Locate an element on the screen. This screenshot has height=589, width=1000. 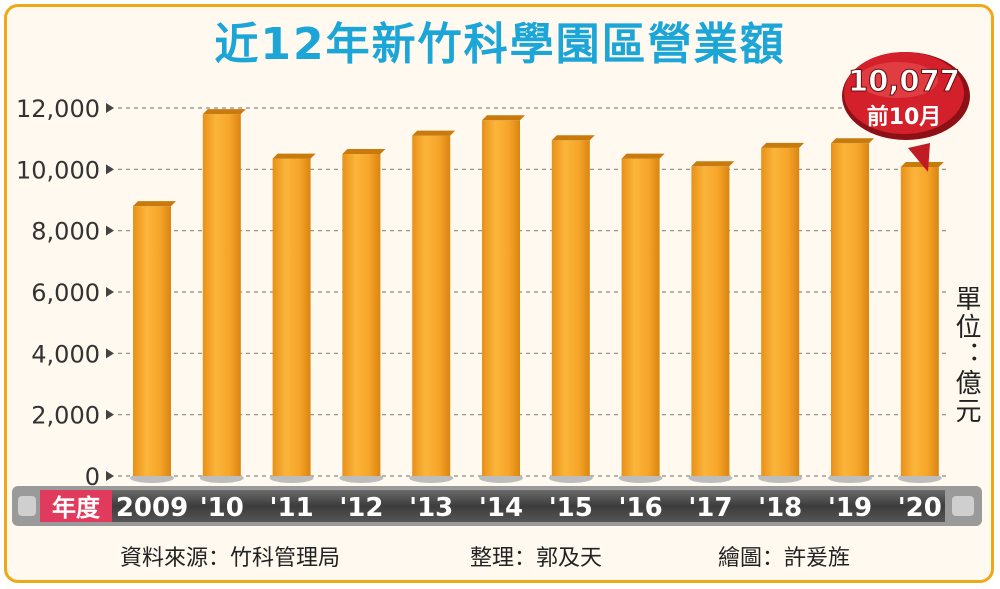
x-tick-label: '13 is located at coordinates (431, 508).